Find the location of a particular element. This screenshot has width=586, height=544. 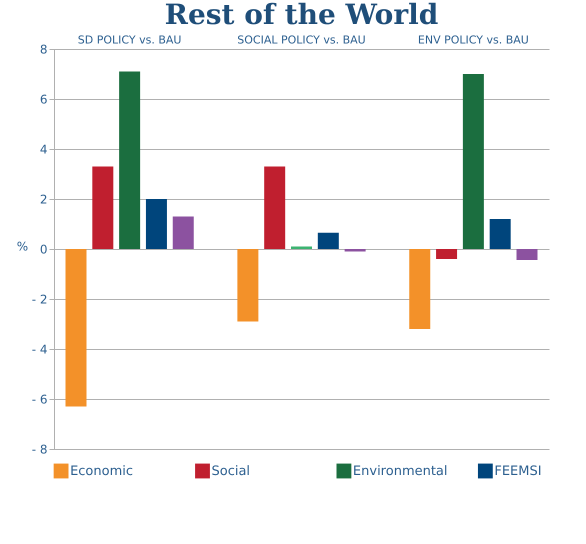

y-axis-title: % is located at coordinates (22, 247).